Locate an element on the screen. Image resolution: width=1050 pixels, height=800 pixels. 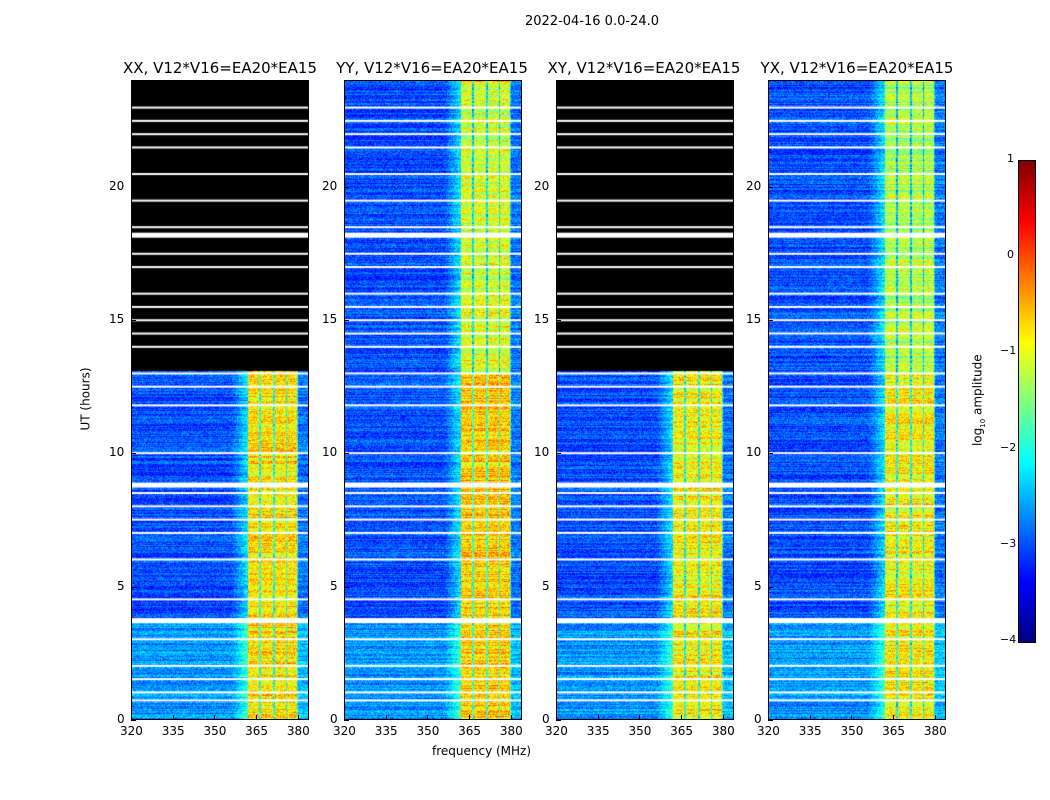
colorbar-tick-label: −1 is located at coordinates (1008, 351).